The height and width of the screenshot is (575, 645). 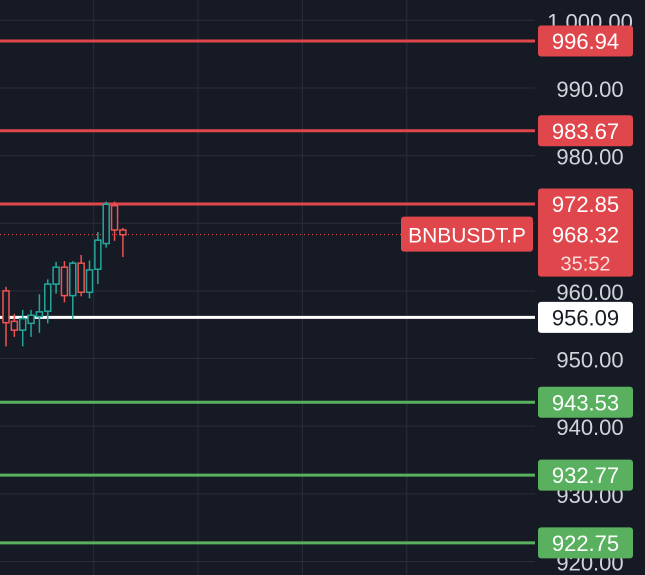 I want to click on last-price-text: 968.32, so click(x=585, y=235).